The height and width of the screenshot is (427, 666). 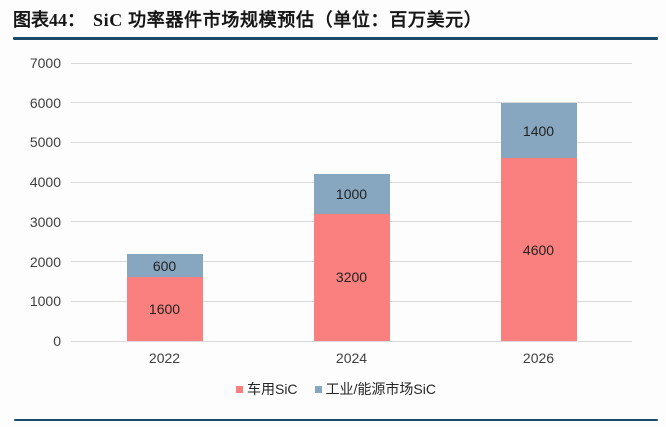 I want to click on y-tick-label-7000: 7000, so click(x=45, y=63).